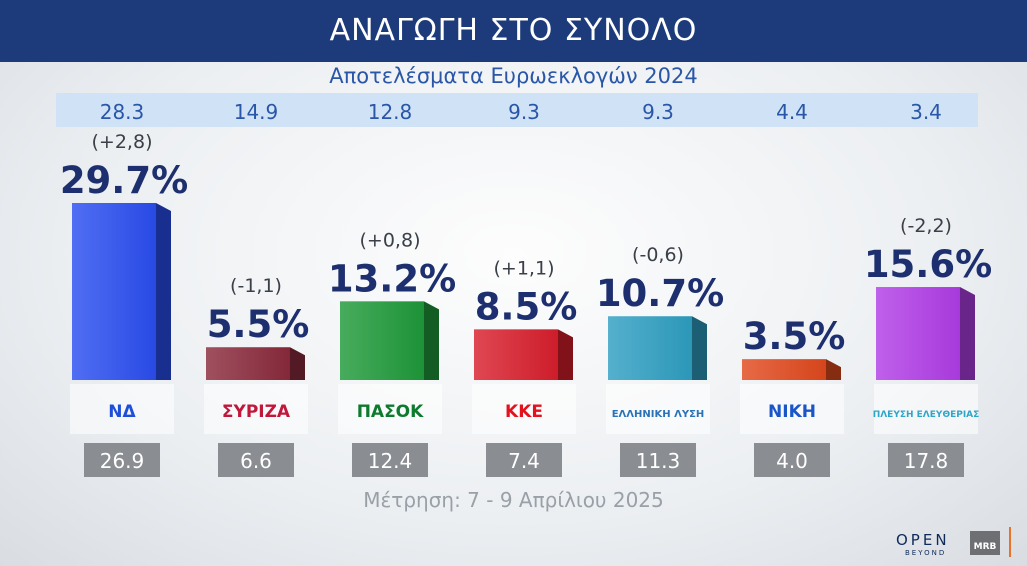 The width and height of the screenshot is (1027, 566). I want to click on brand-divider, so click(1010, 542).